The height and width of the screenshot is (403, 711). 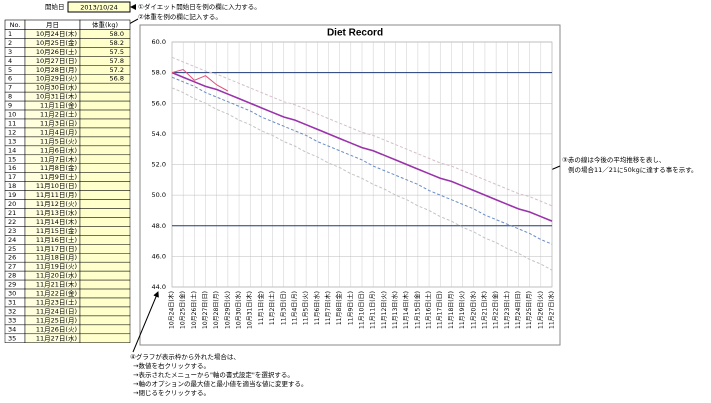 What do you see at coordinates (12, 249) in the screenshot?
I see `row-number: 25` at bounding box center [12, 249].